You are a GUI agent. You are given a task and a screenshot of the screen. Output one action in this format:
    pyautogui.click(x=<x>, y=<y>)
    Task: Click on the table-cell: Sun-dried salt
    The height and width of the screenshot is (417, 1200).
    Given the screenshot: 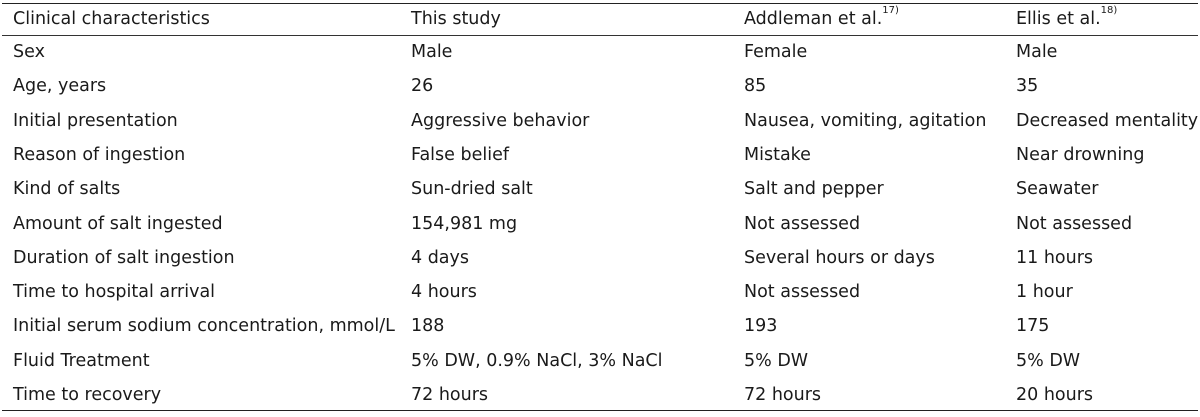 What is the action you would take?
    pyautogui.click(x=472, y=189)
    